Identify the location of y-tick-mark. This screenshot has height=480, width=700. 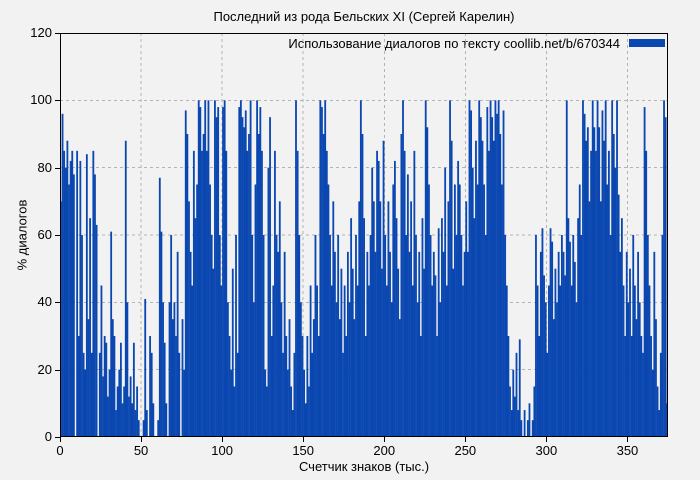
(57, 437).